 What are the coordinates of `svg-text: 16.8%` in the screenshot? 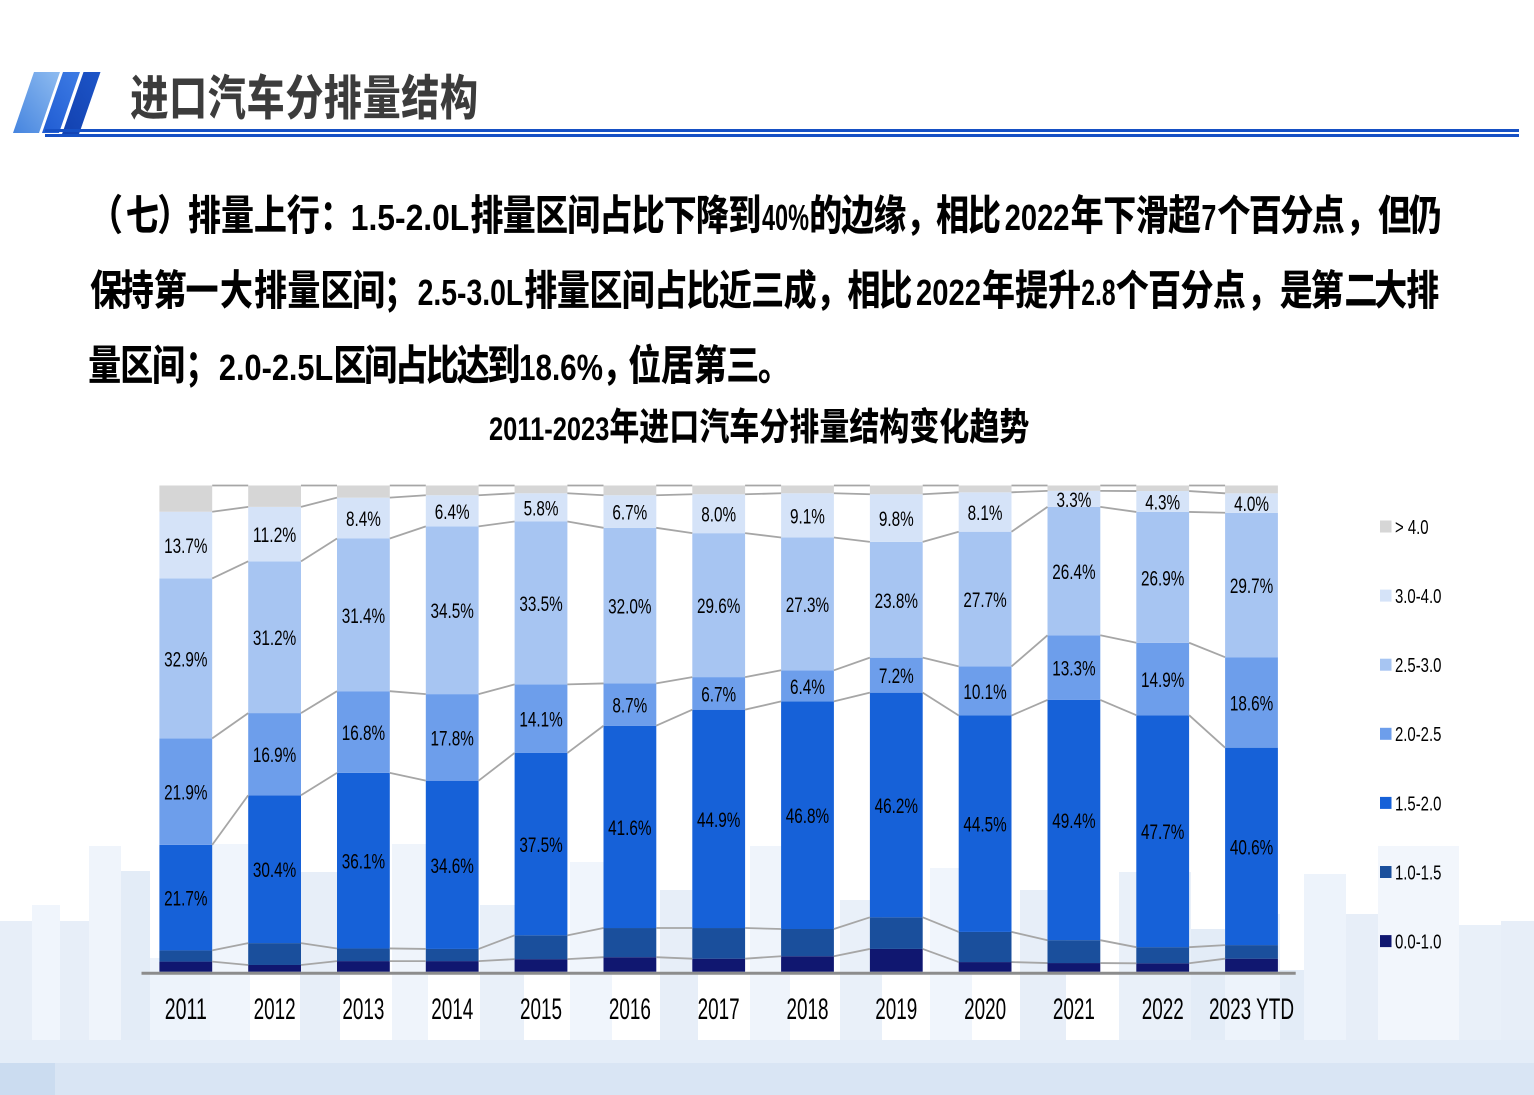 It's located at (364, 733).